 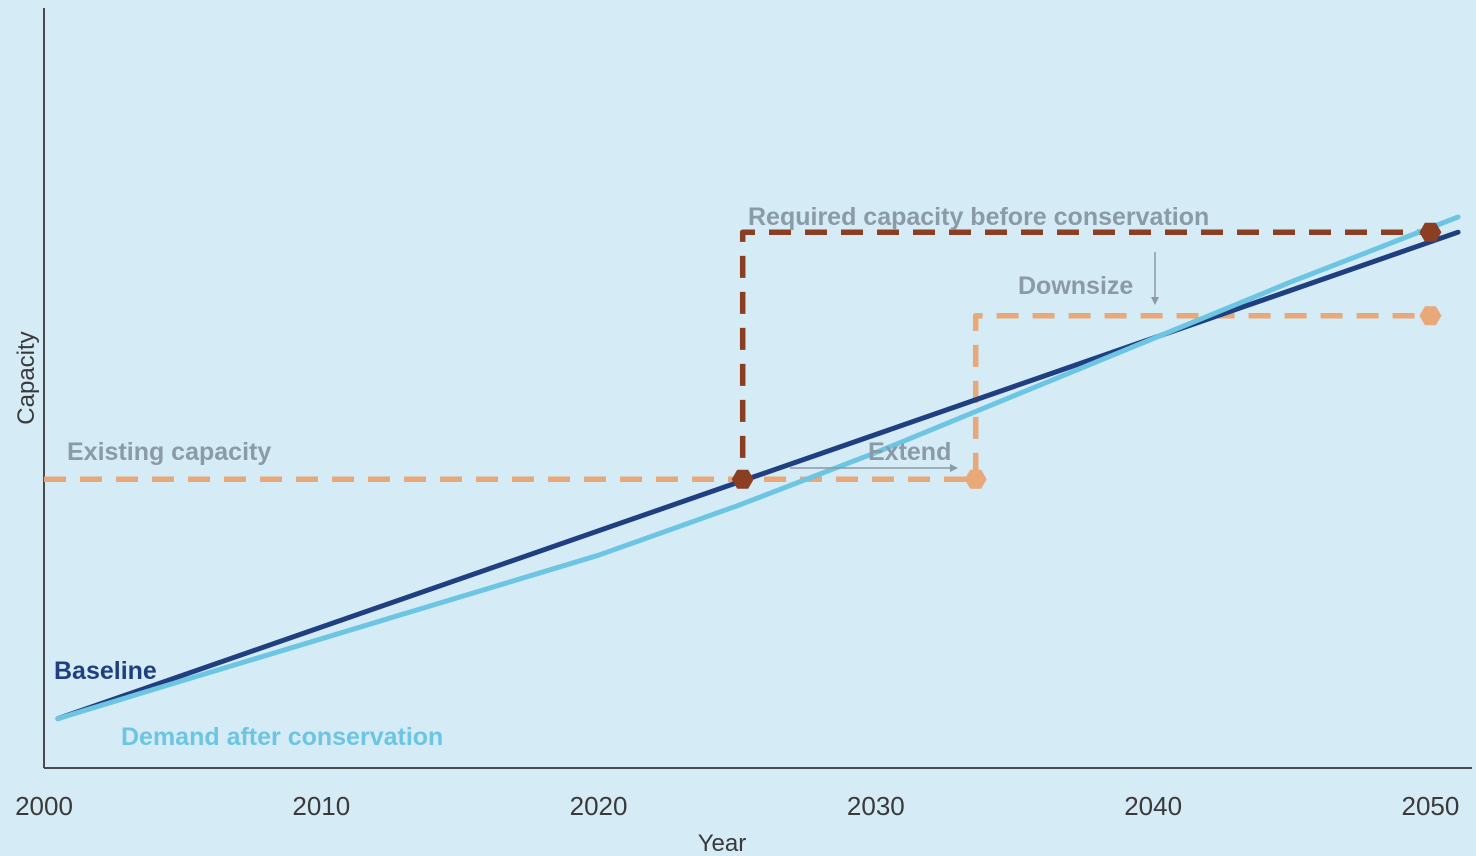 What do you see at coordinates (909, 452) in the screenshot?
I see `annotation-extend: Extend` at bounding box center [909, 452].